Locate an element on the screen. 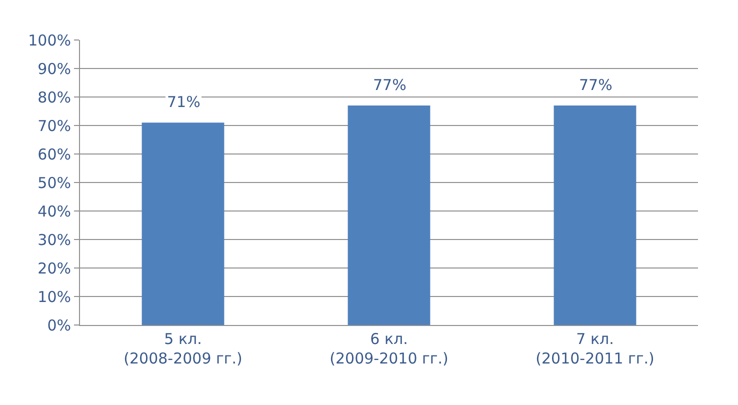 This screenshot has height=405, width=738. y-tick-label: 50% is located at coordinates (54, 183).